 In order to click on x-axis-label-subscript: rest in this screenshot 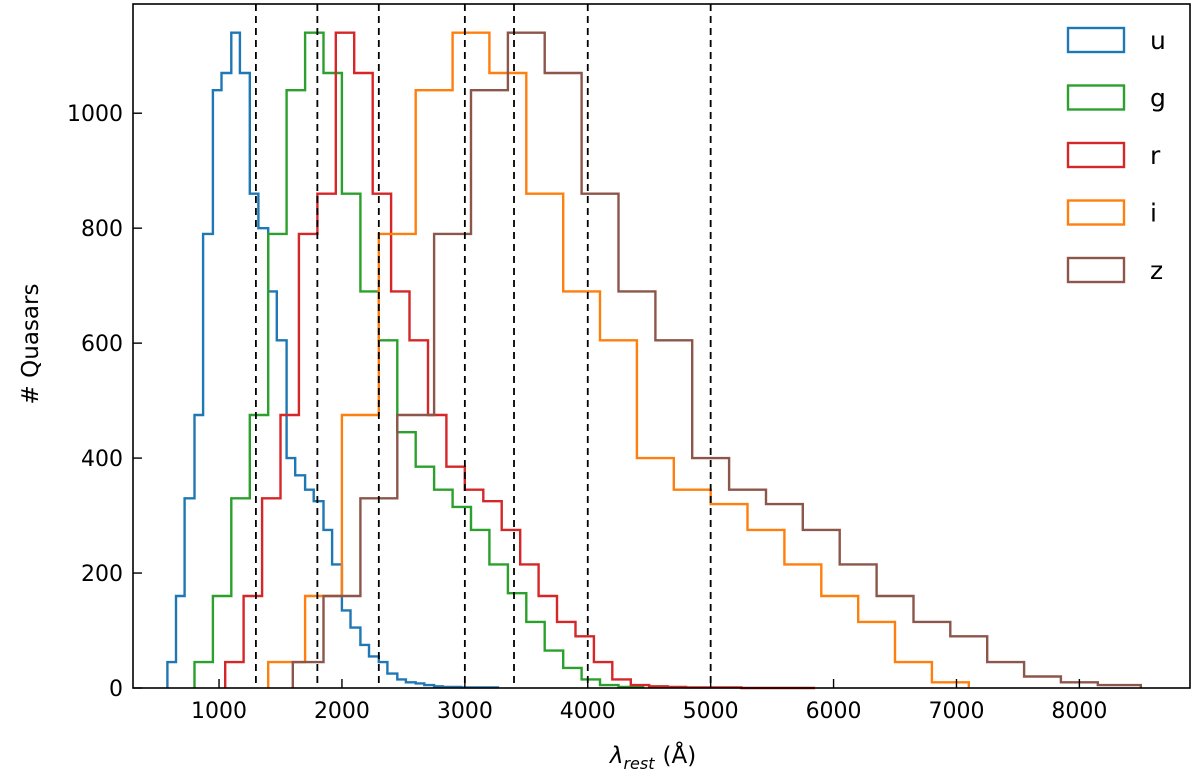, I will do `click(639, 763)`.